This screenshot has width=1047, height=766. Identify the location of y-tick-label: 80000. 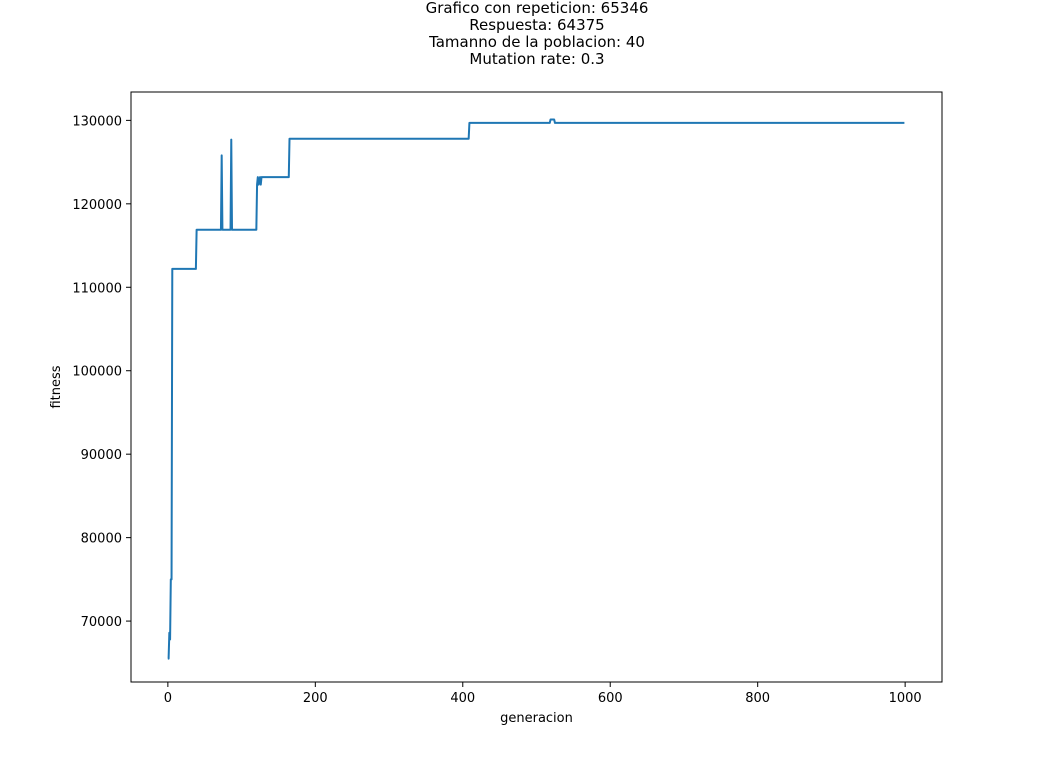
(101, 539).